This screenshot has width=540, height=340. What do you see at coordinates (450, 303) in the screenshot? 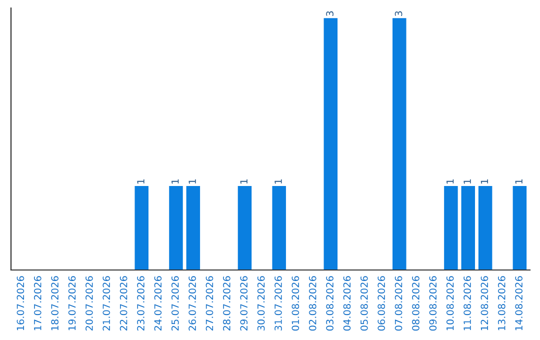
I see `x-tick-label: 10.08.2026` at bounding box center [450, 303].